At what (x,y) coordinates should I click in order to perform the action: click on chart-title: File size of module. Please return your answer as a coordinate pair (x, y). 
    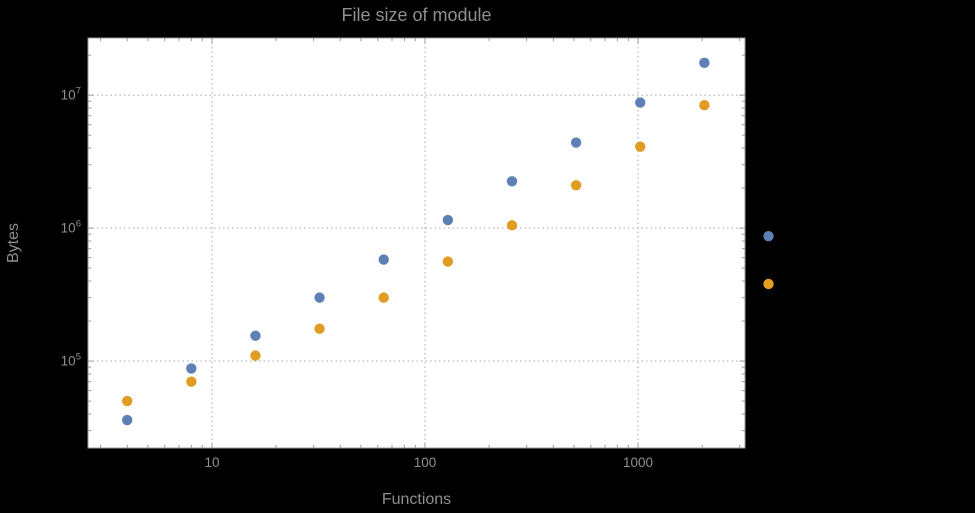
    Looking at the image, I should click on (416, 15).